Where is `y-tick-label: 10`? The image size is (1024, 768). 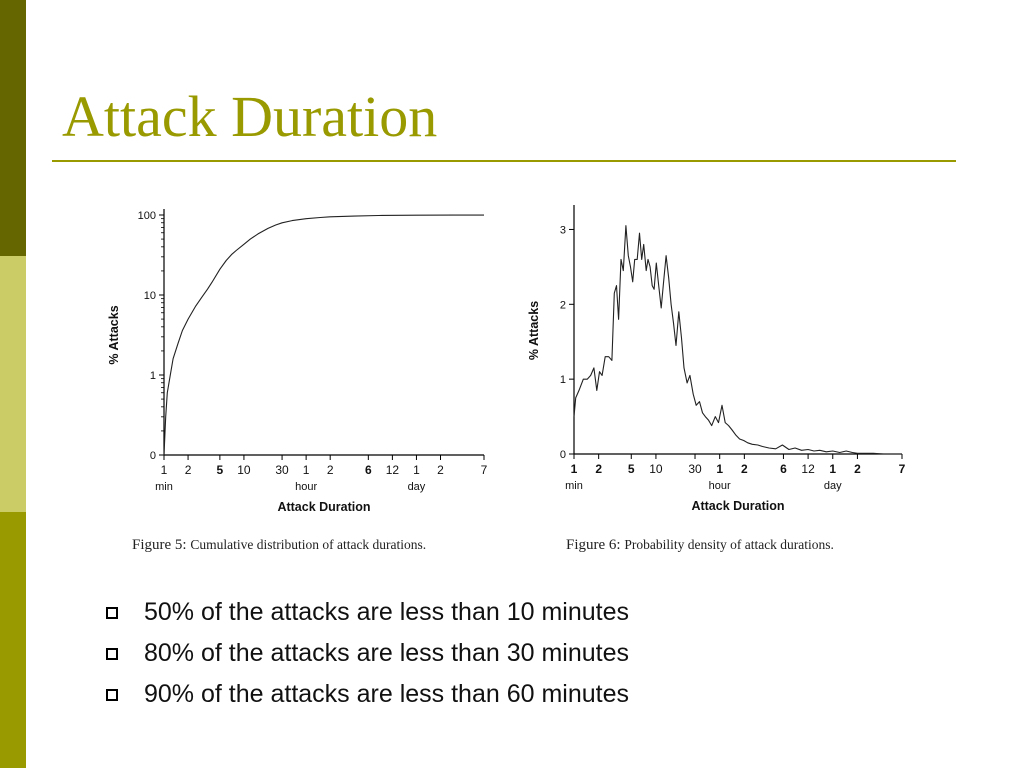
y-tick-label: 10 is located at coordinates (150, 296).